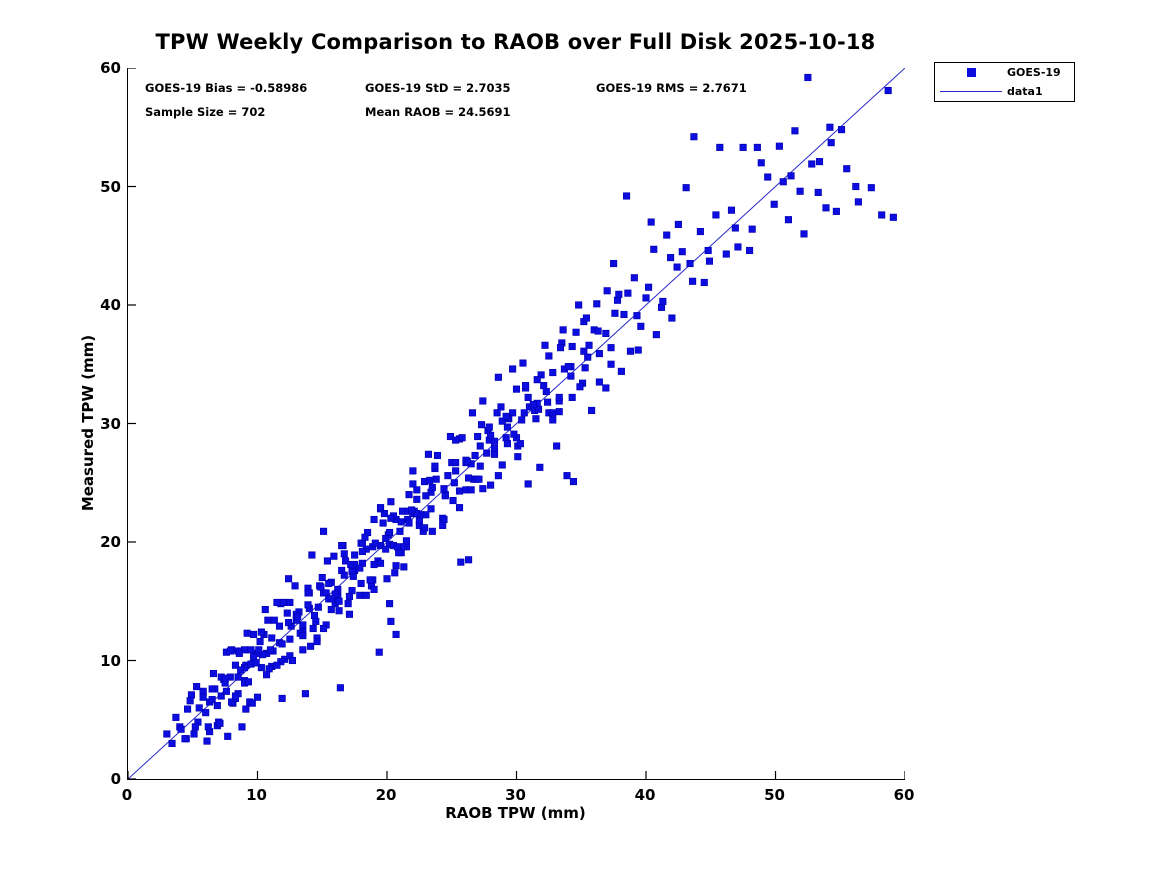  What do you see at coordinates (971, 91) in the screenshot?
I see `line-icon` at bounding box center [971, 91].